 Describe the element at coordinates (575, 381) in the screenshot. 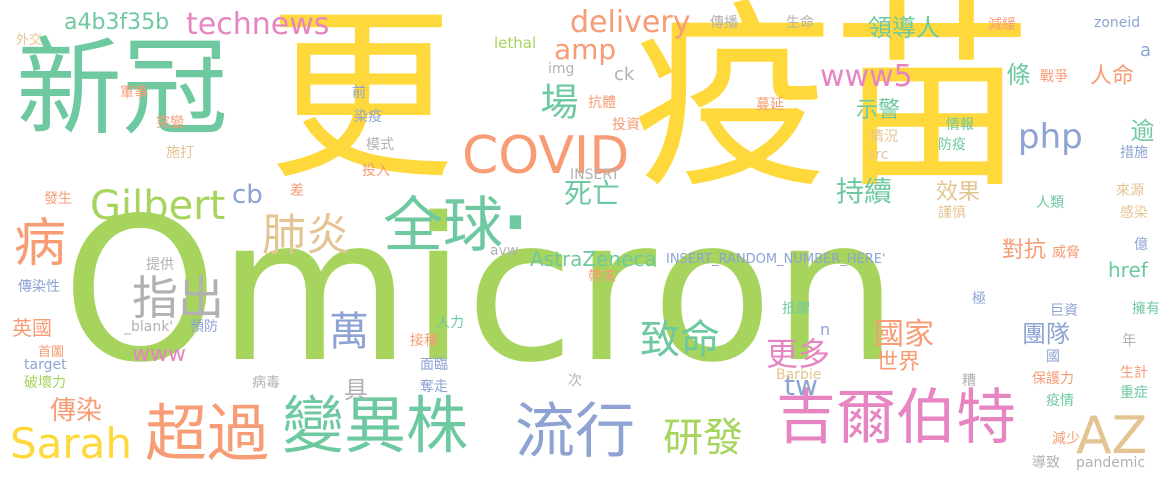

I see `word-ci: 次` at that location.